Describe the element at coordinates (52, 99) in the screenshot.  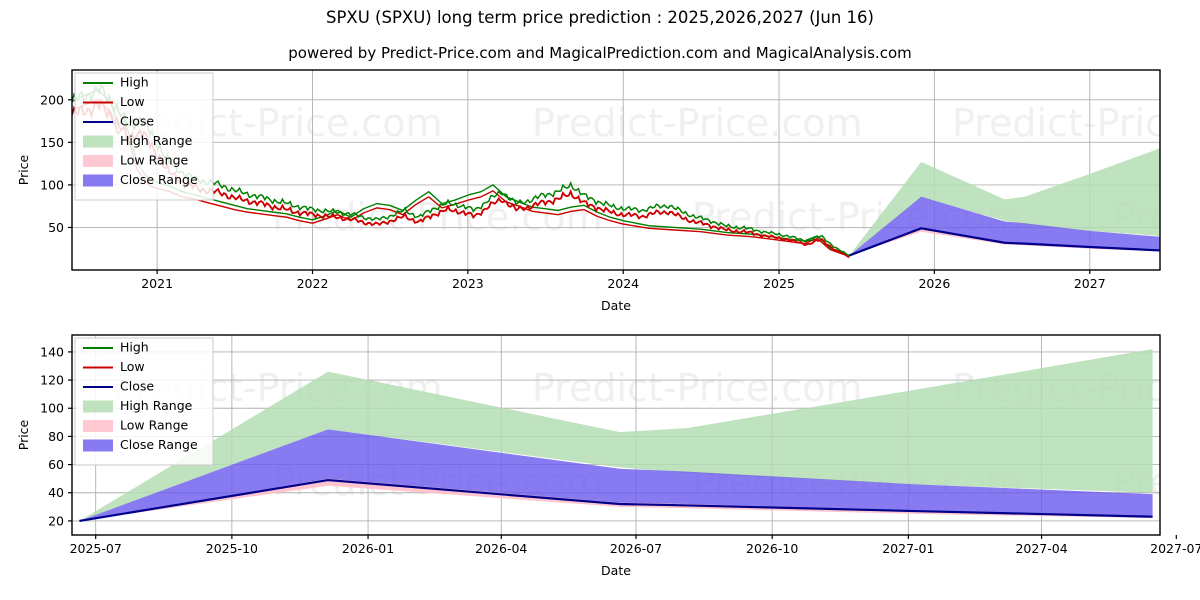
I see `y-tick-label: 200` at that location.